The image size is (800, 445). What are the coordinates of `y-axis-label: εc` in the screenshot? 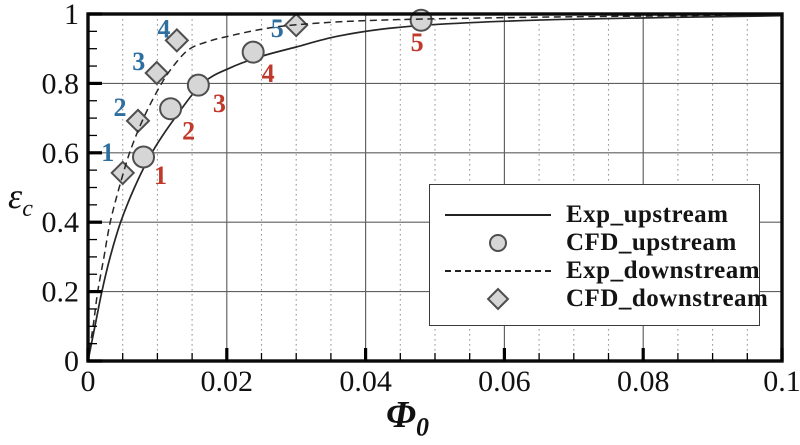 It's located at (20, 199).